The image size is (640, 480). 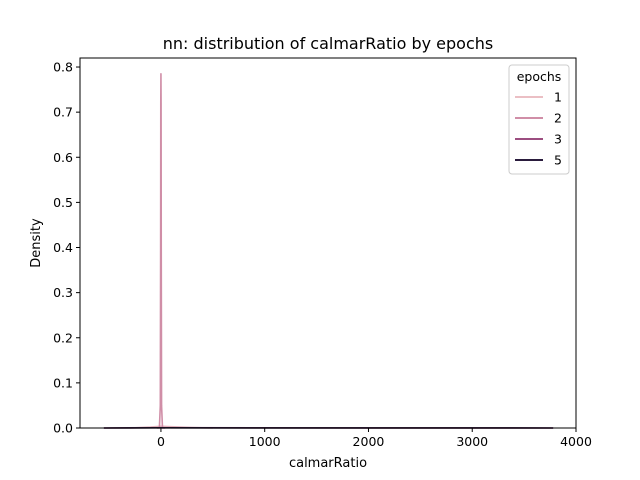 I want to click on y-tick-label: 0.2, so click(x=63, y=337).